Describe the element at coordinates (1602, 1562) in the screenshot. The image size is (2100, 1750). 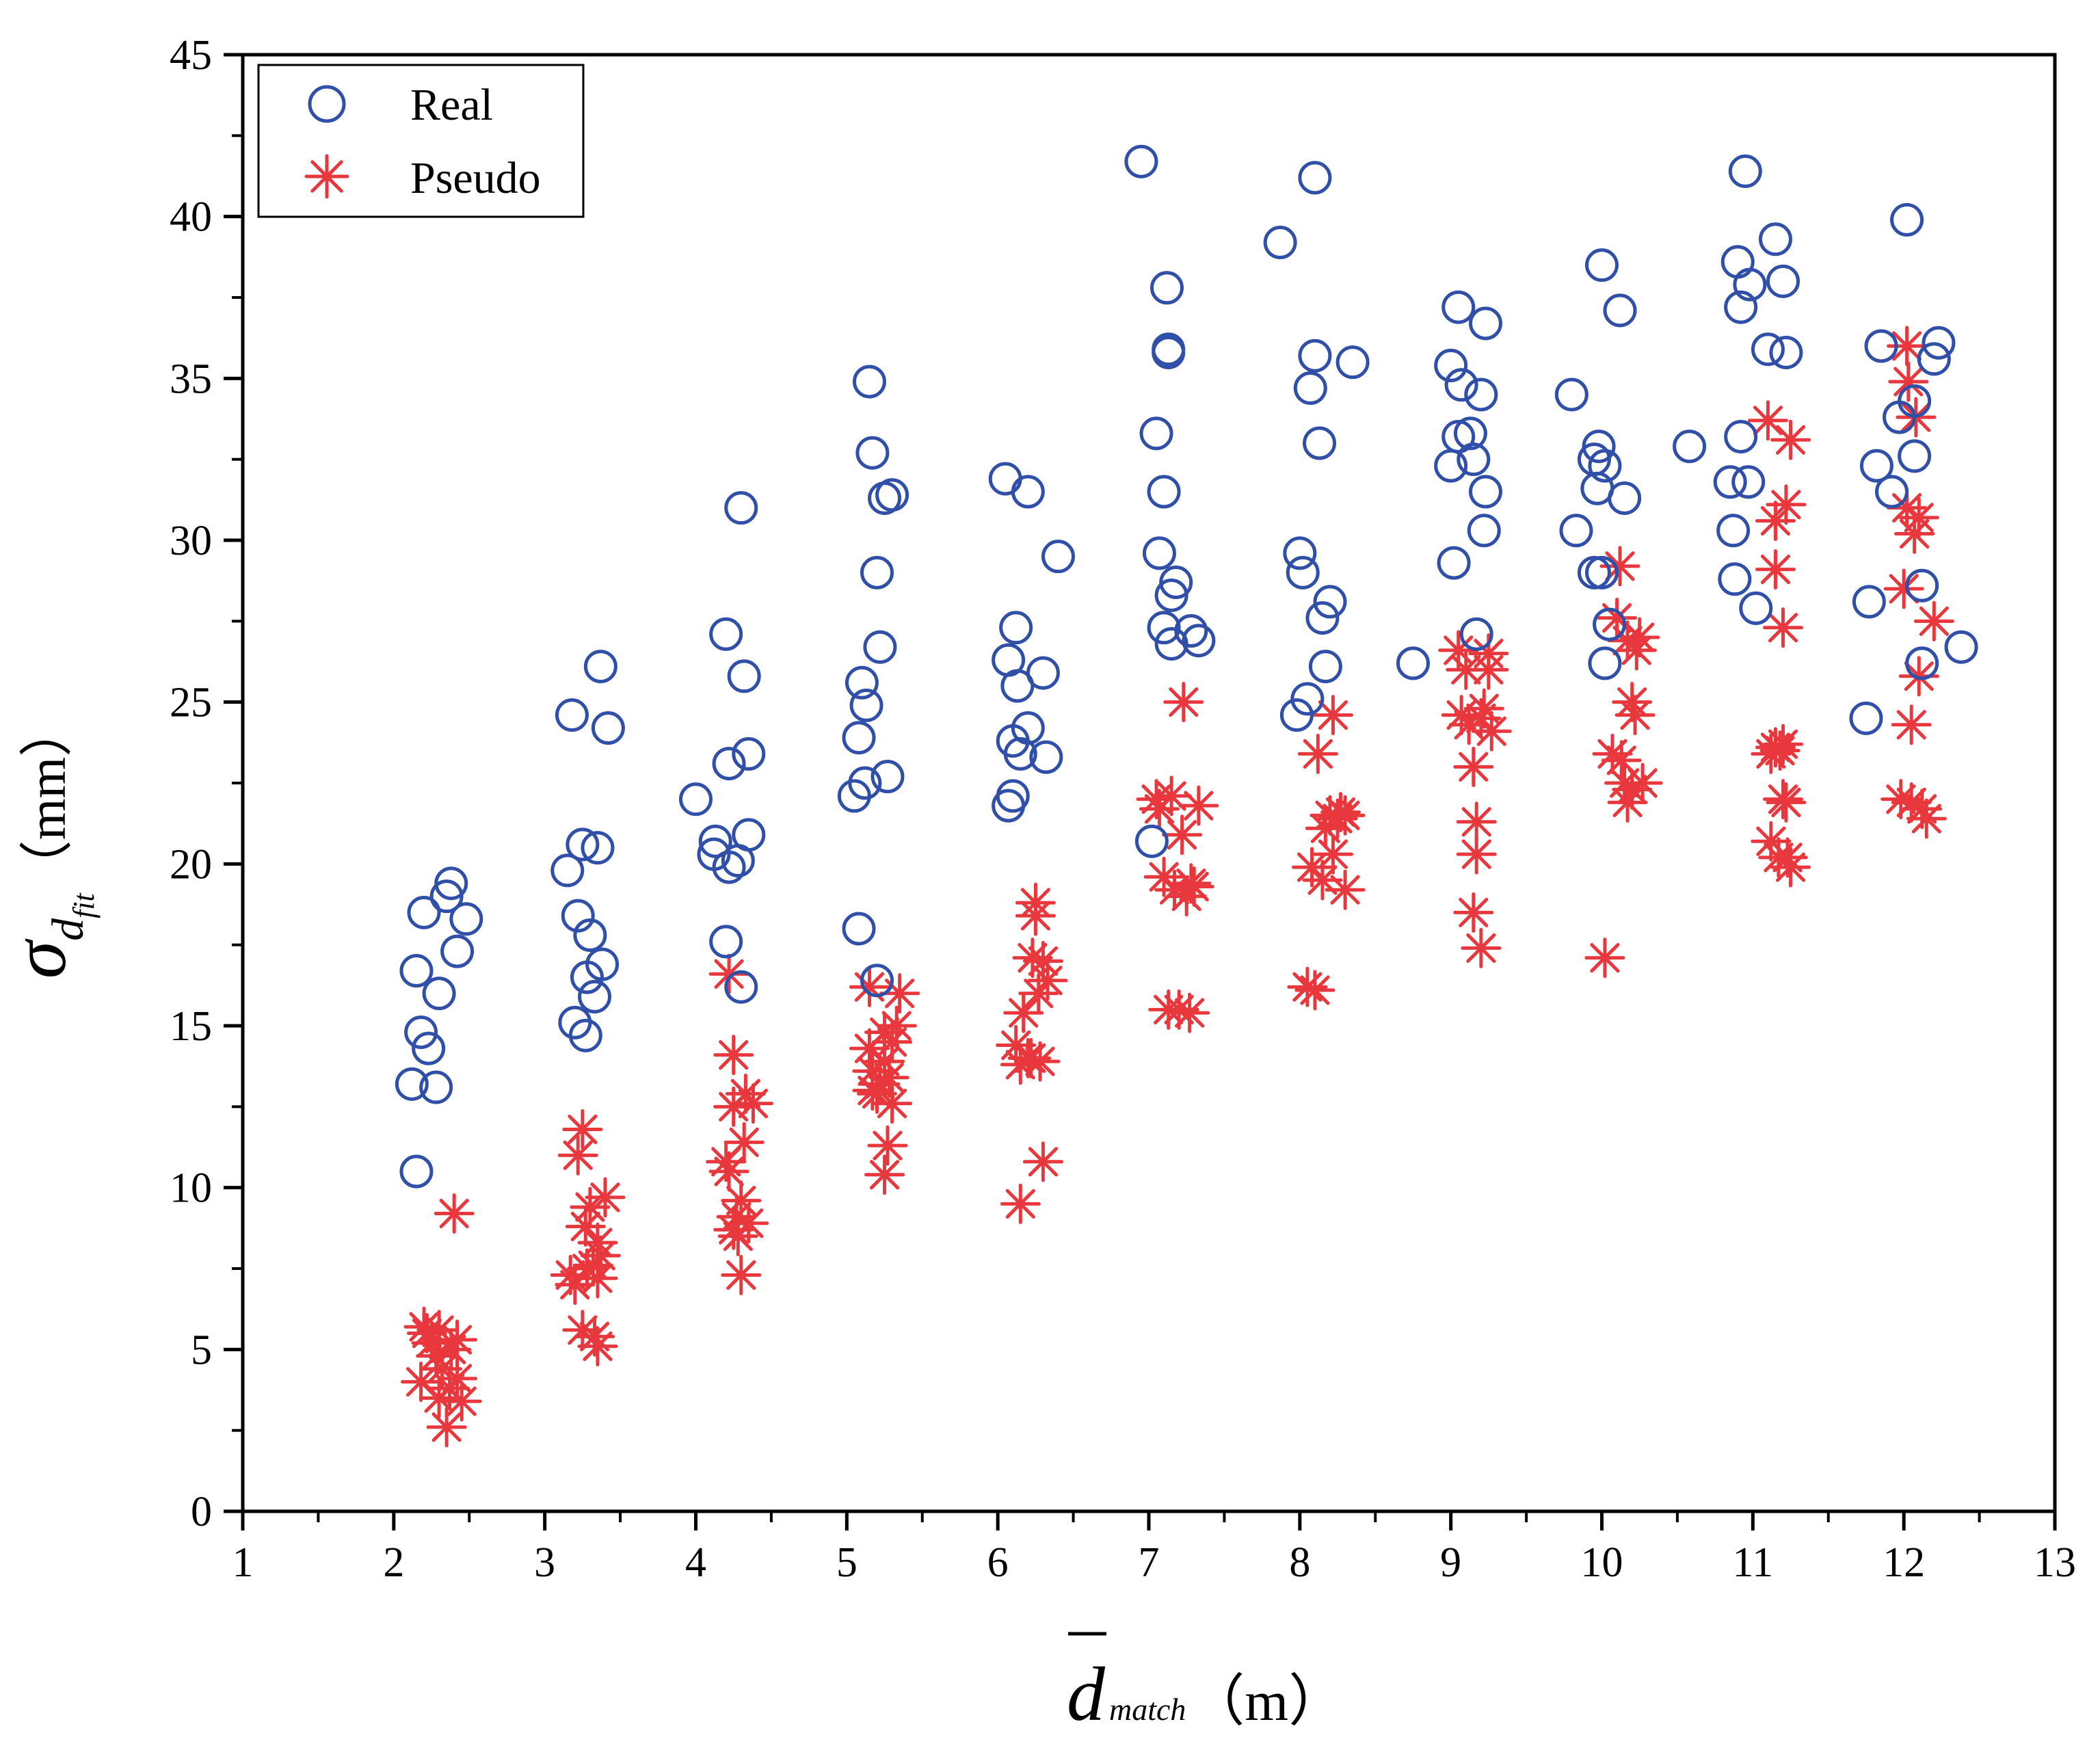
I see `x-tick-label: 10` at that location.